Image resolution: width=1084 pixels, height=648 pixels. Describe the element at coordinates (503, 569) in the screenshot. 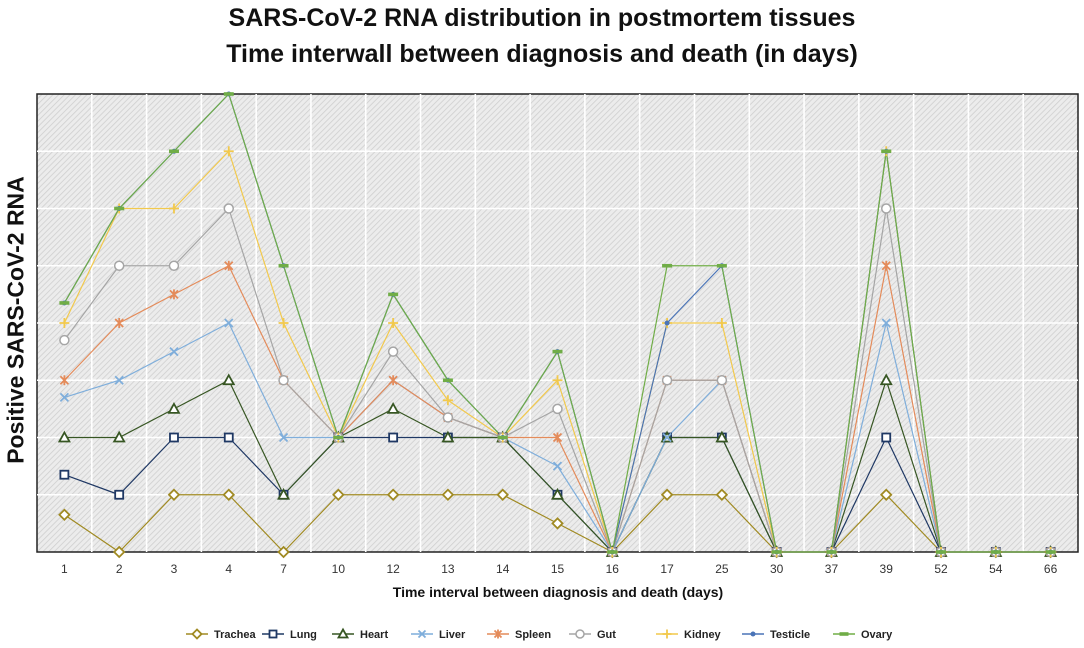

I see `x-tick-label: 14` at that location.